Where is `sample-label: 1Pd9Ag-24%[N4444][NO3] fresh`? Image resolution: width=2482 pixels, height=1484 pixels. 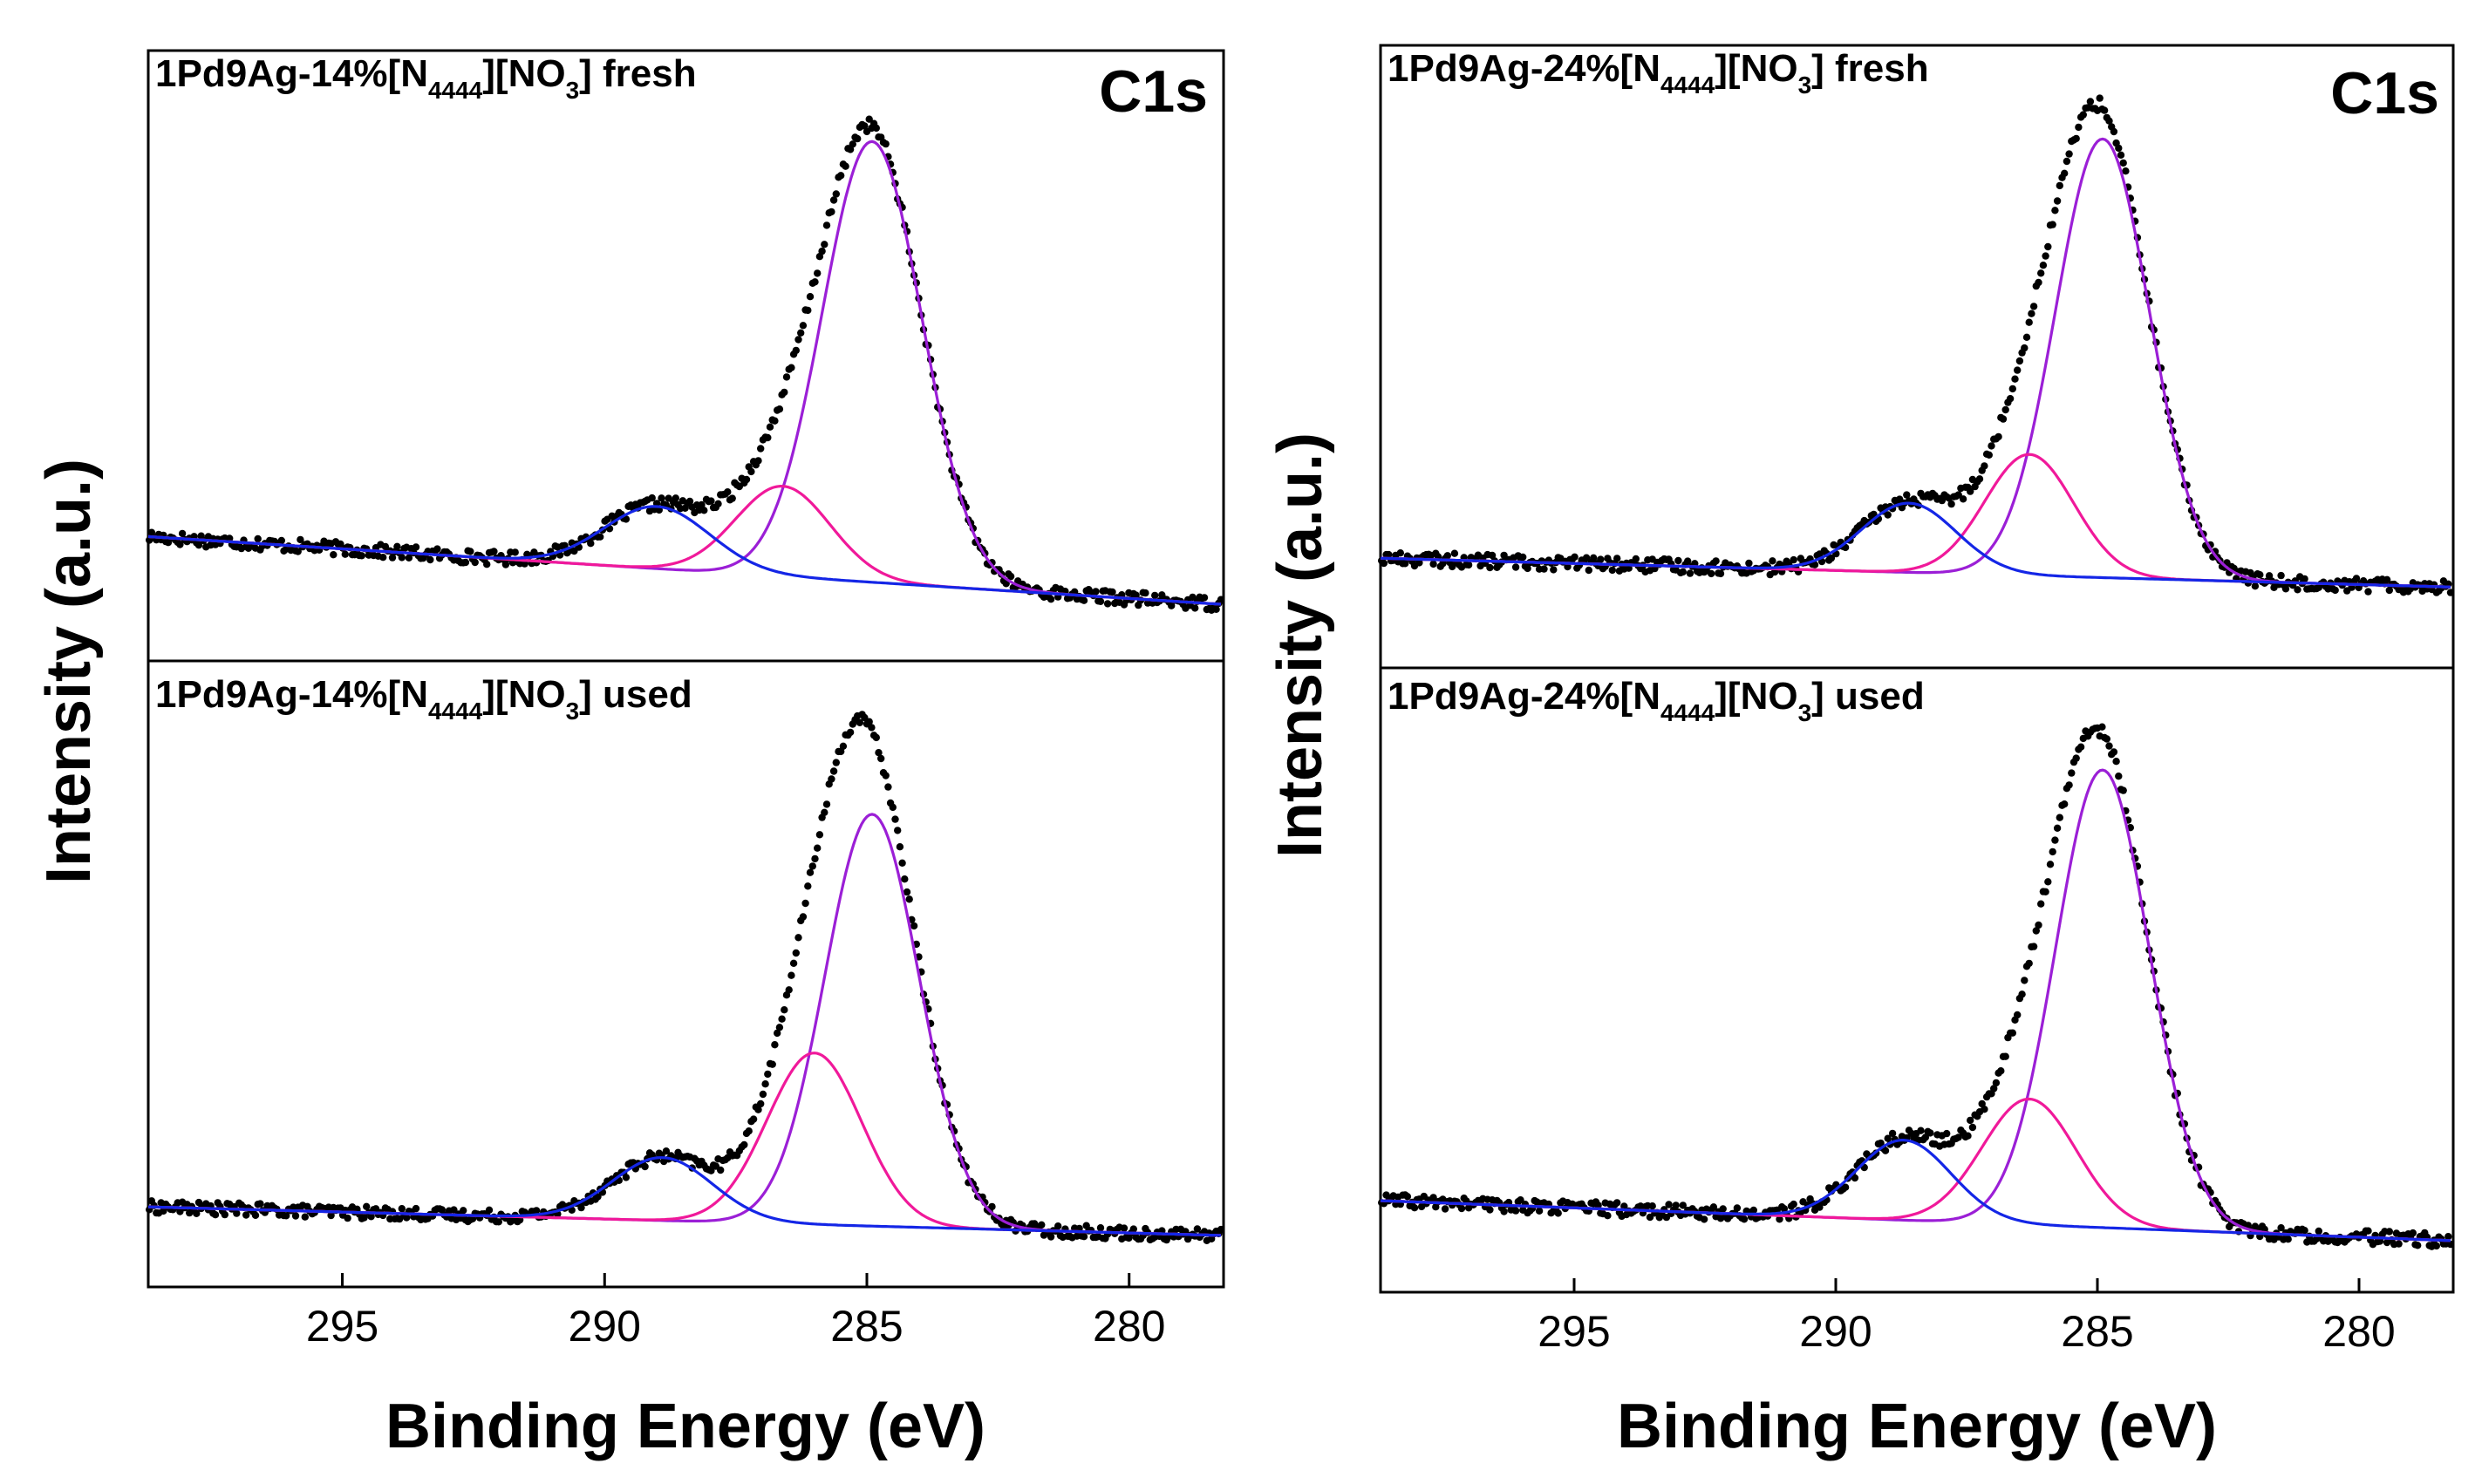
sample-label: 1Pd9Ag-24%[N4444][NO3] fresh is located at coordinates (1658, 73).